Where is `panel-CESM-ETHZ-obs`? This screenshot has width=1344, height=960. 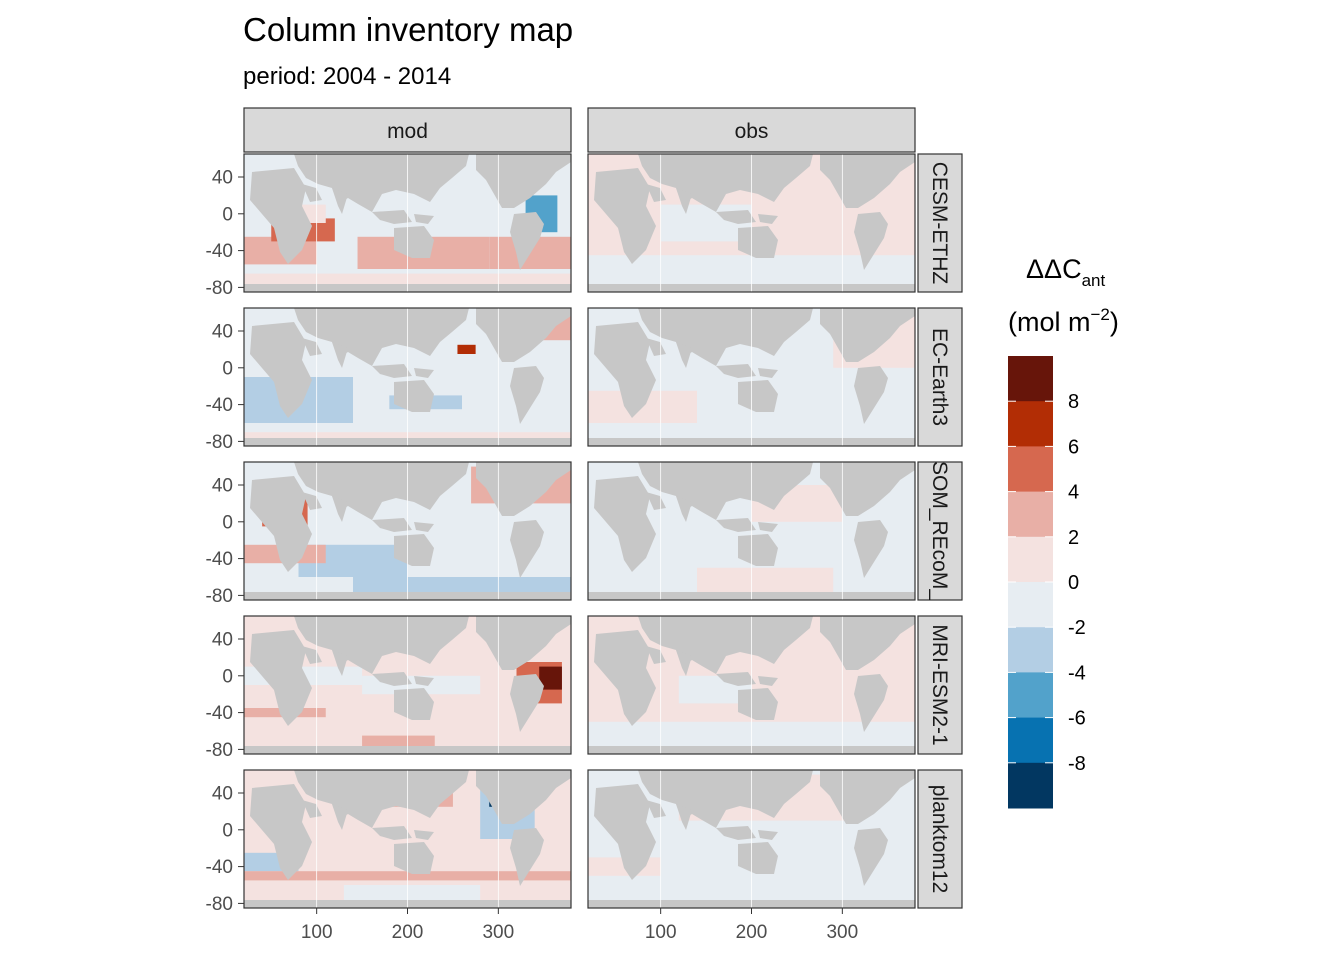
panel-CESM-ETHZ-obs is located at coordinates (751, 223).